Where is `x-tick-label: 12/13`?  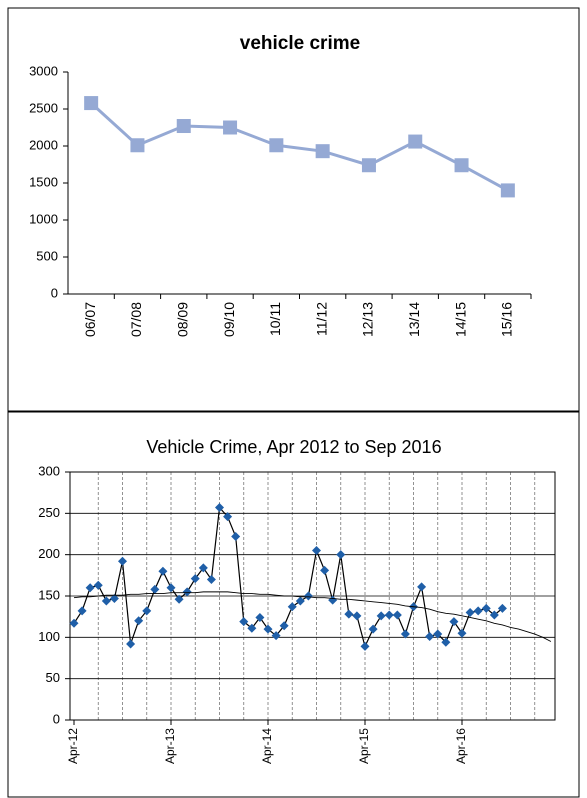
x-tick-label: 12/13 is located at coordinates (368, 319).